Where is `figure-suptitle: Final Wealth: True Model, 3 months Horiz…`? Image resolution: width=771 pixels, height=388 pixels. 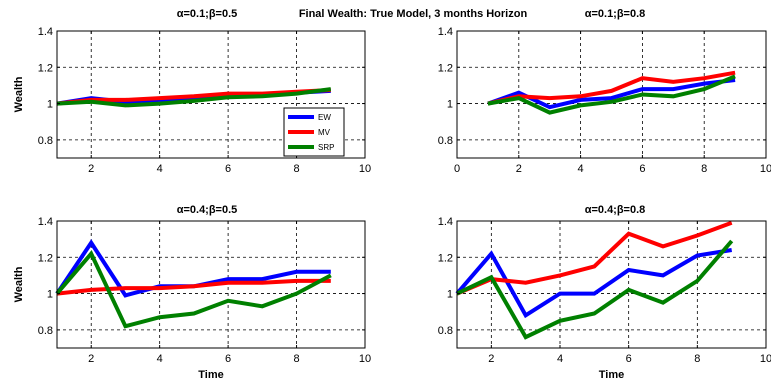 figure-suptitle: Final Wealth: True Model, 3 months Horiz… is located at coordinates (413, 14).